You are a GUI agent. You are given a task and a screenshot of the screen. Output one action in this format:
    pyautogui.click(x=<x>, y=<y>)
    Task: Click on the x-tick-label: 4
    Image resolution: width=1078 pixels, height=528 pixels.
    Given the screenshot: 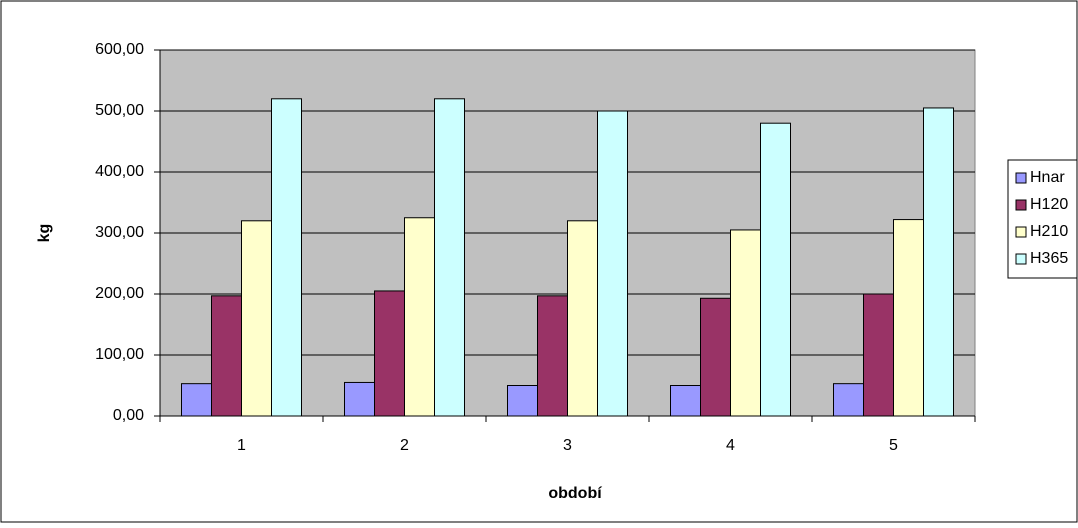 What is the action you would take?
    pyautogui.click(x=730, y=445)
    